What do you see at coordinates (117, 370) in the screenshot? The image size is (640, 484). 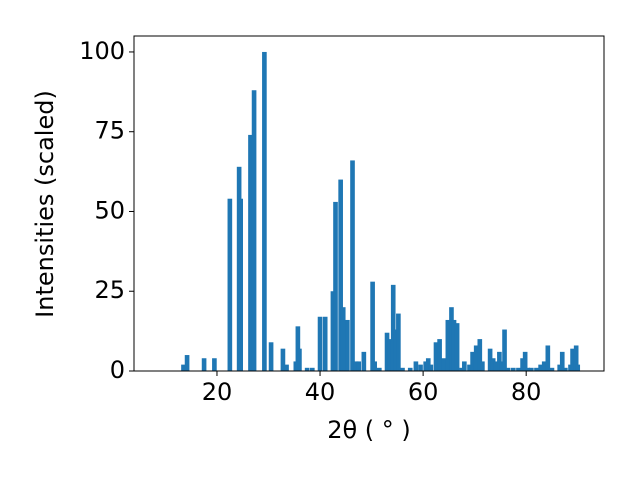 I see `y-tick-label: 0` at bounding box center [117, 370].